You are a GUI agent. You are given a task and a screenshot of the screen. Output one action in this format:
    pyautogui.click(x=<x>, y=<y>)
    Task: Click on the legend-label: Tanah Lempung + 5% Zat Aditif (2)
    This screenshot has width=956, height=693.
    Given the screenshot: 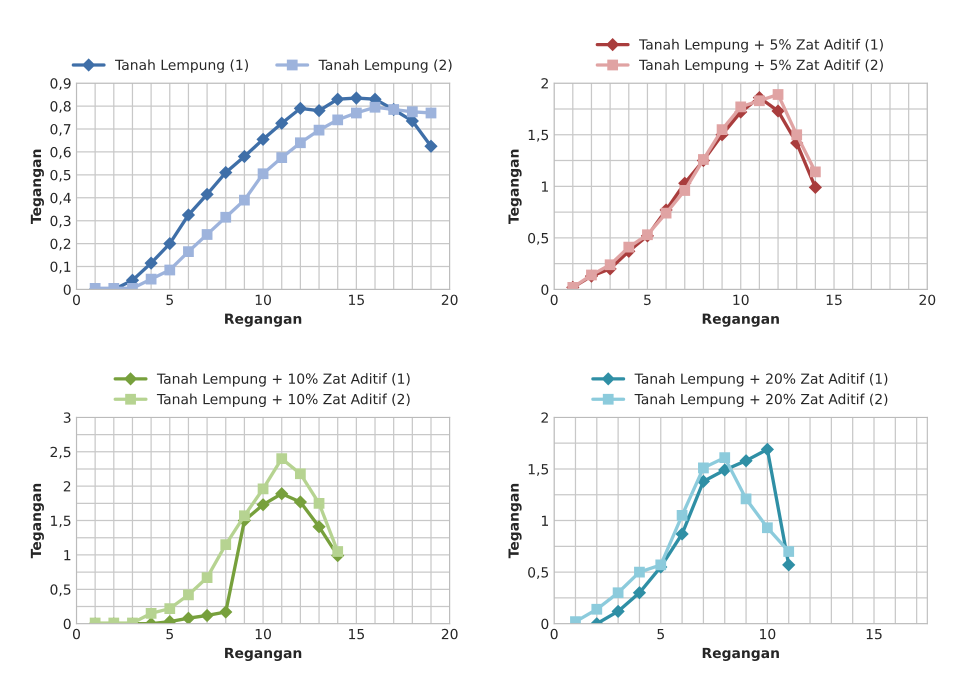 What is the action you would take?
    pyautogui.click(x=760, y=66)
    